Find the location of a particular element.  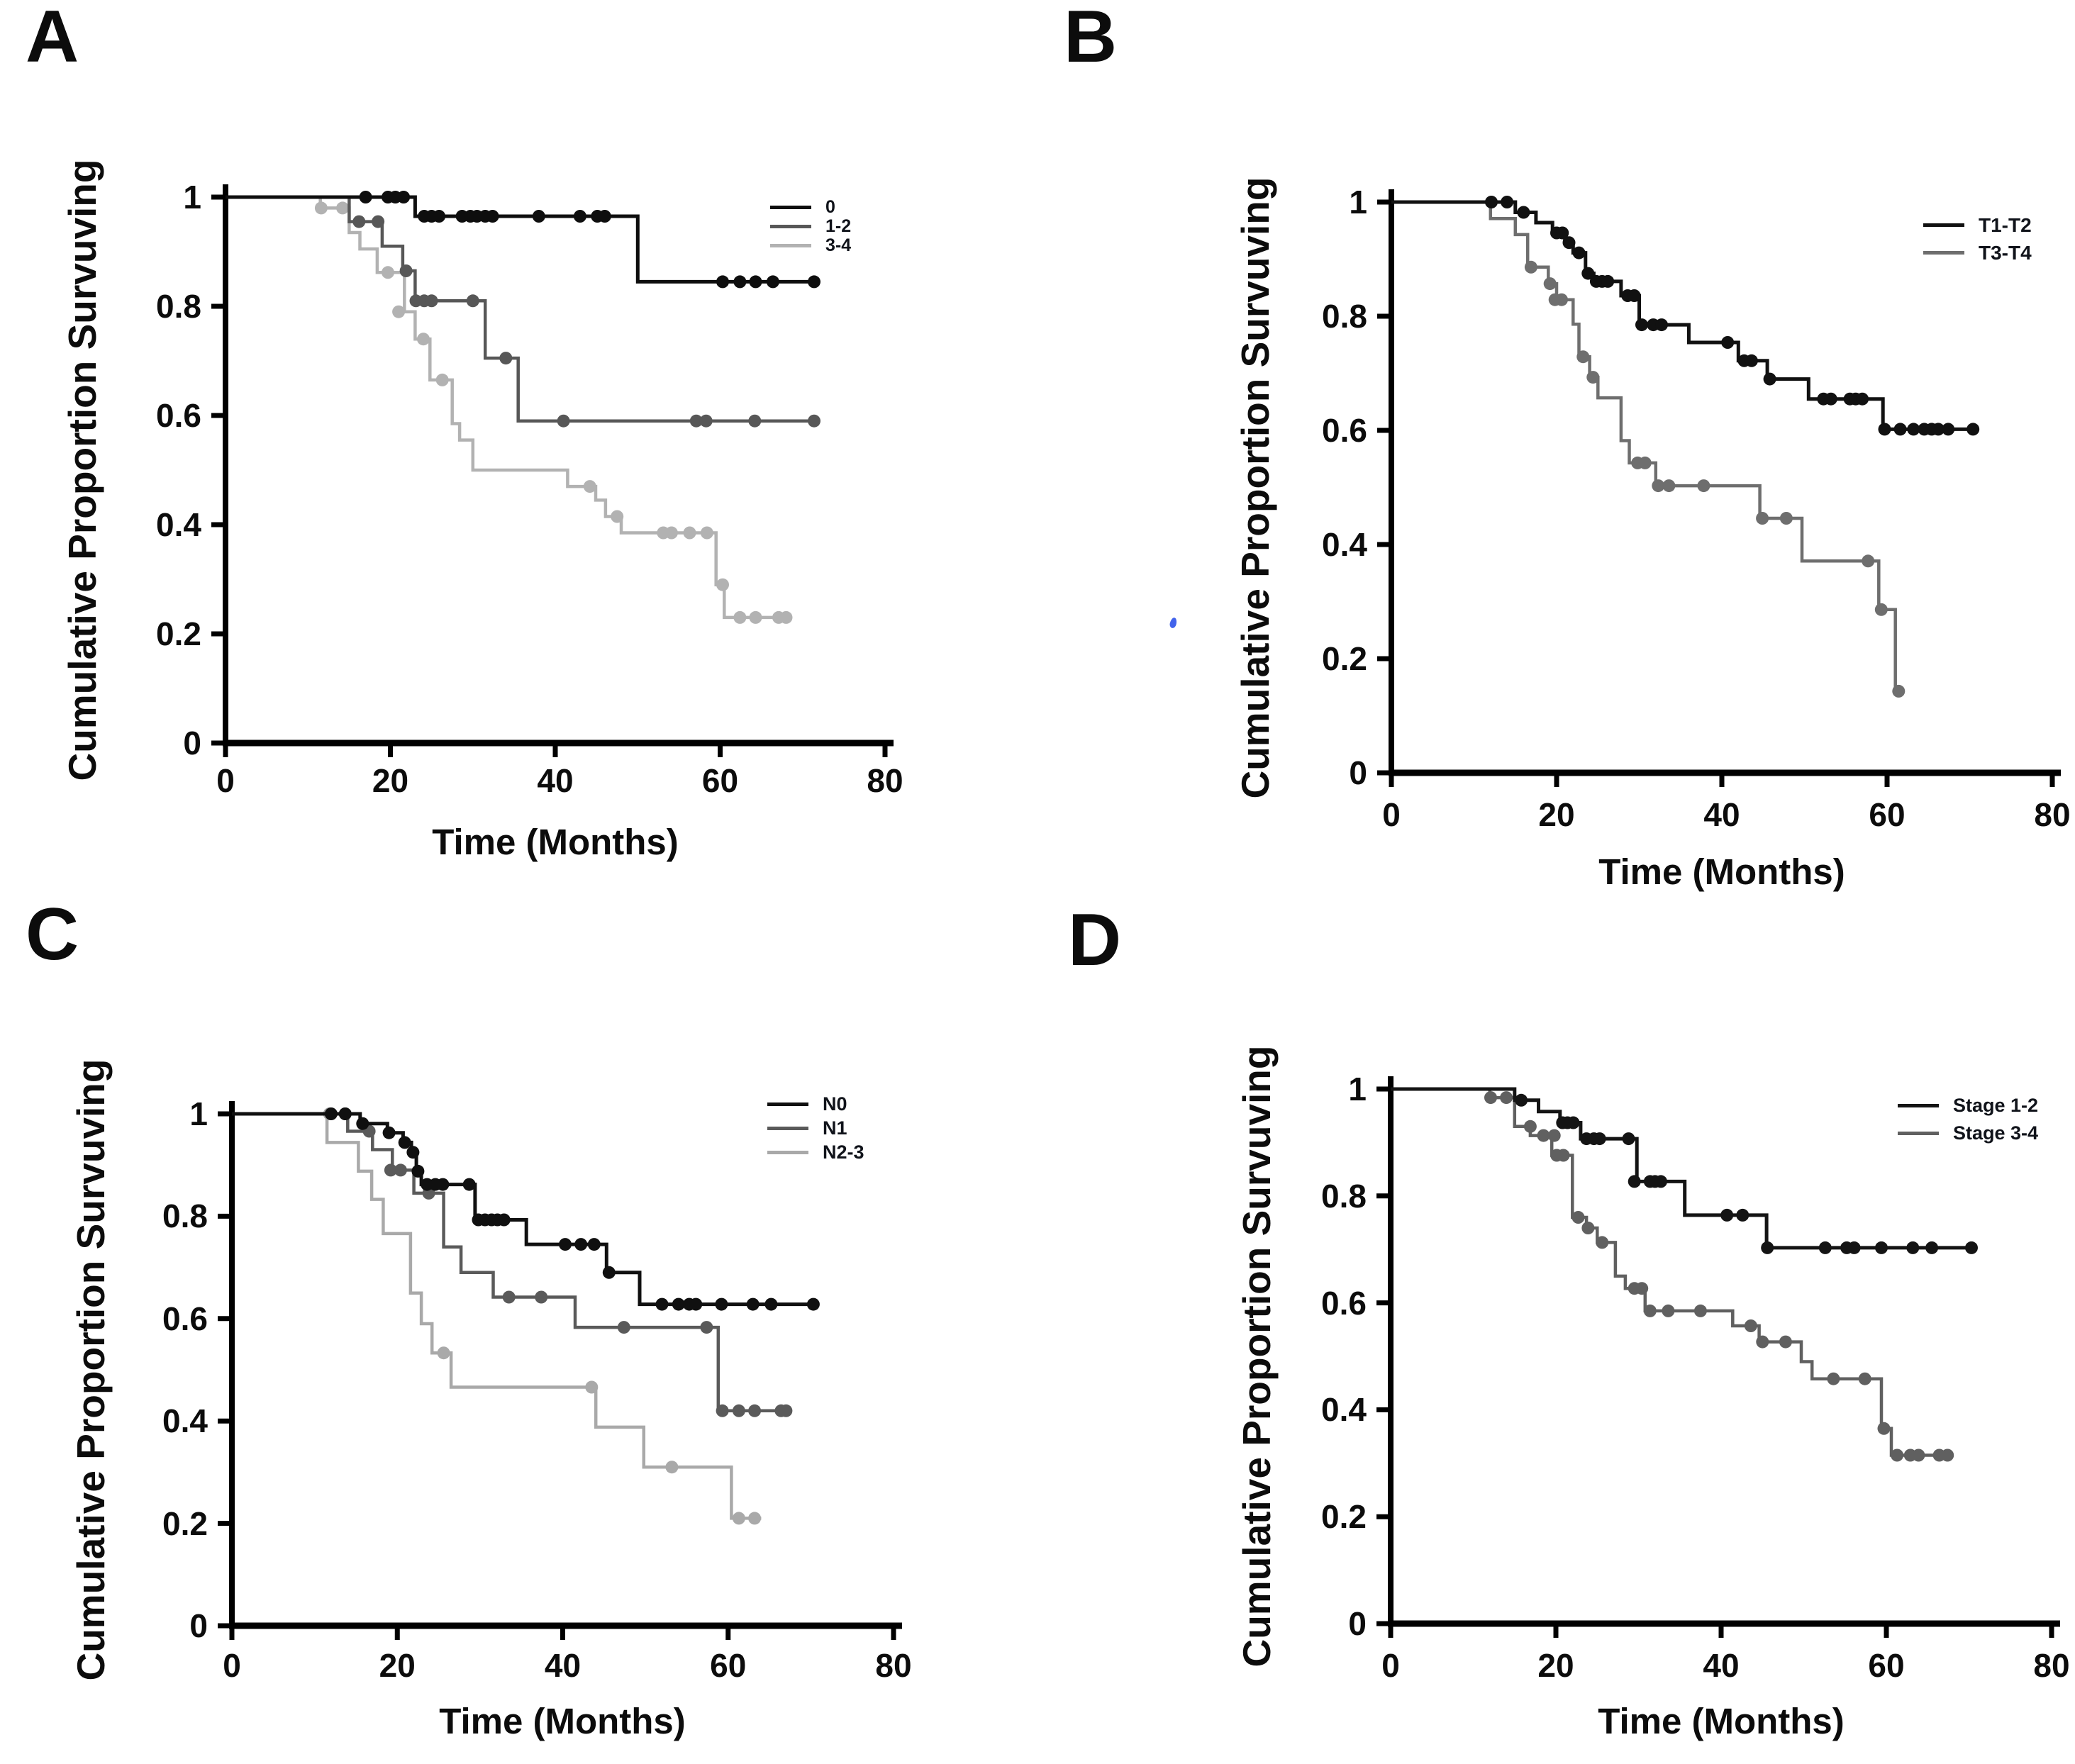

legend-item-T3-T4: T3-T4 is located at coordinates (1977, 253).